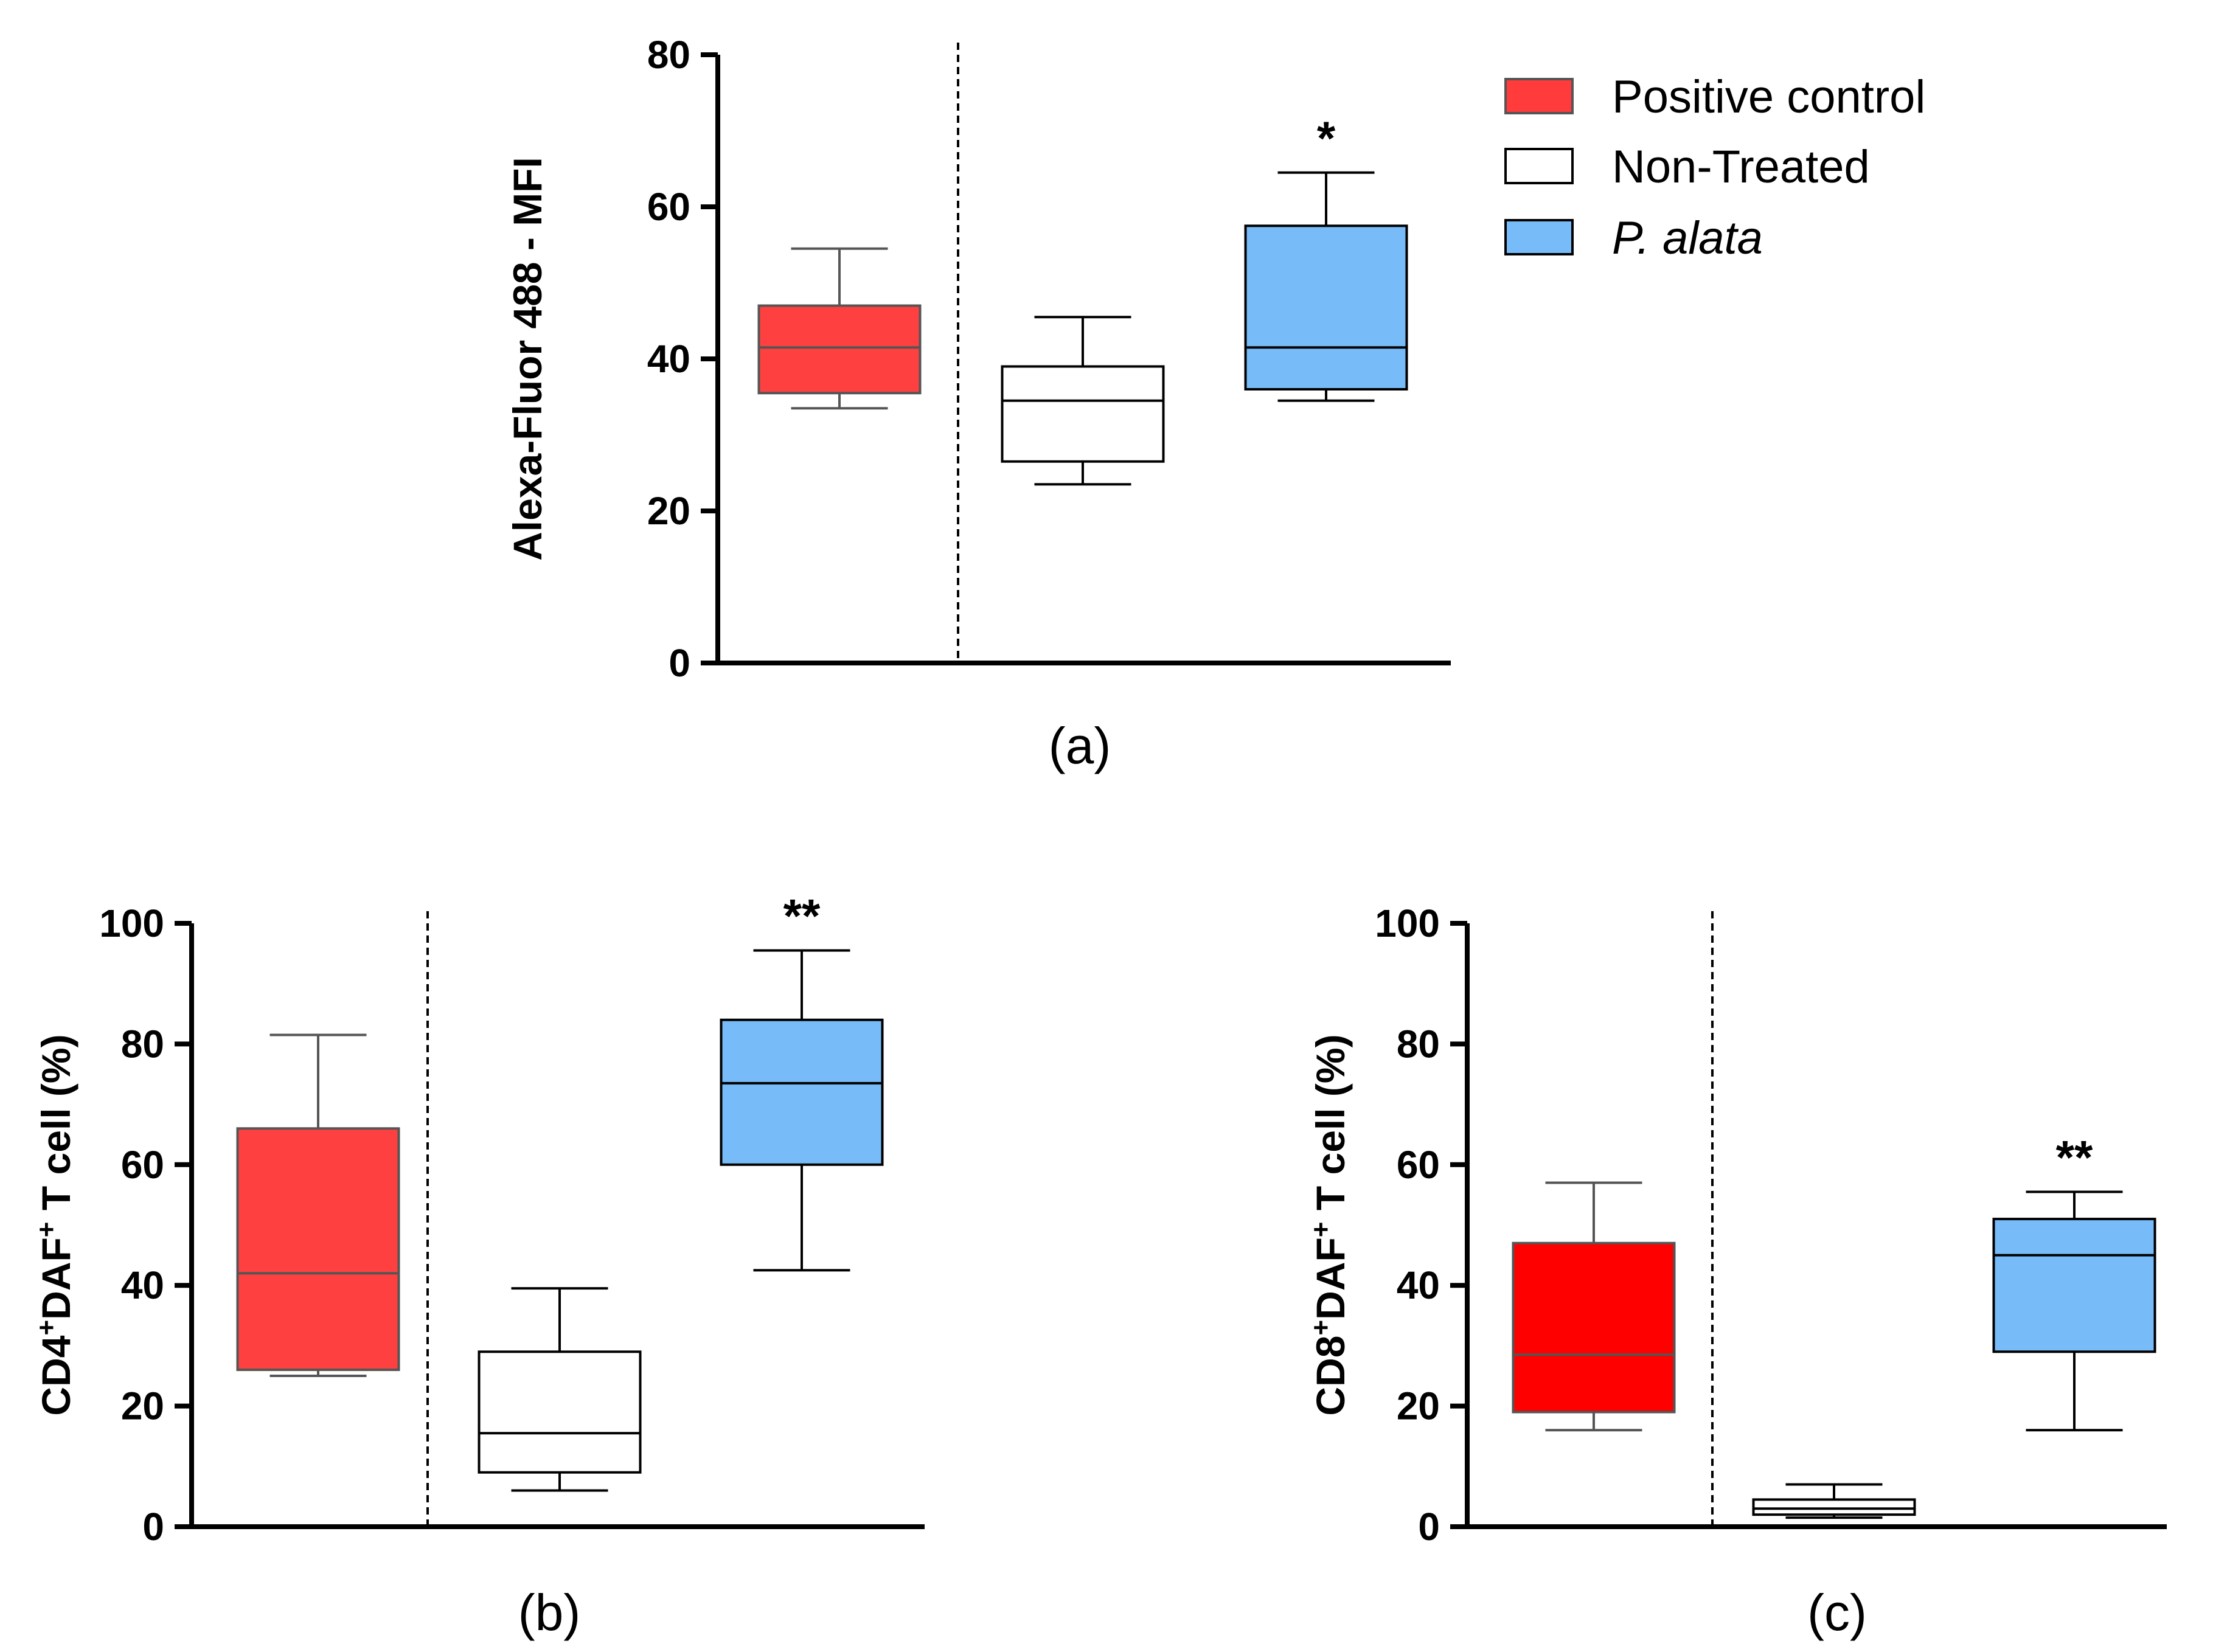 This screenshot has height=1652, width=2213. I want to click on y-axis-label: CD4+DAF+ T cell (%), so click(56, 1224).